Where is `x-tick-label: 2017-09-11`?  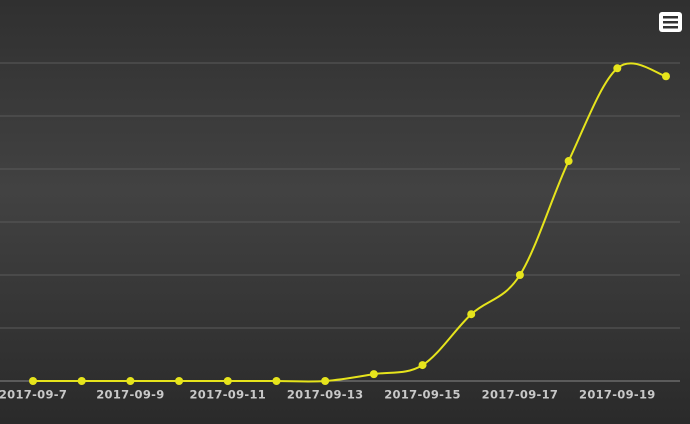
x-tick-label: 2017-09-11 is located at coordinates (227, 395).